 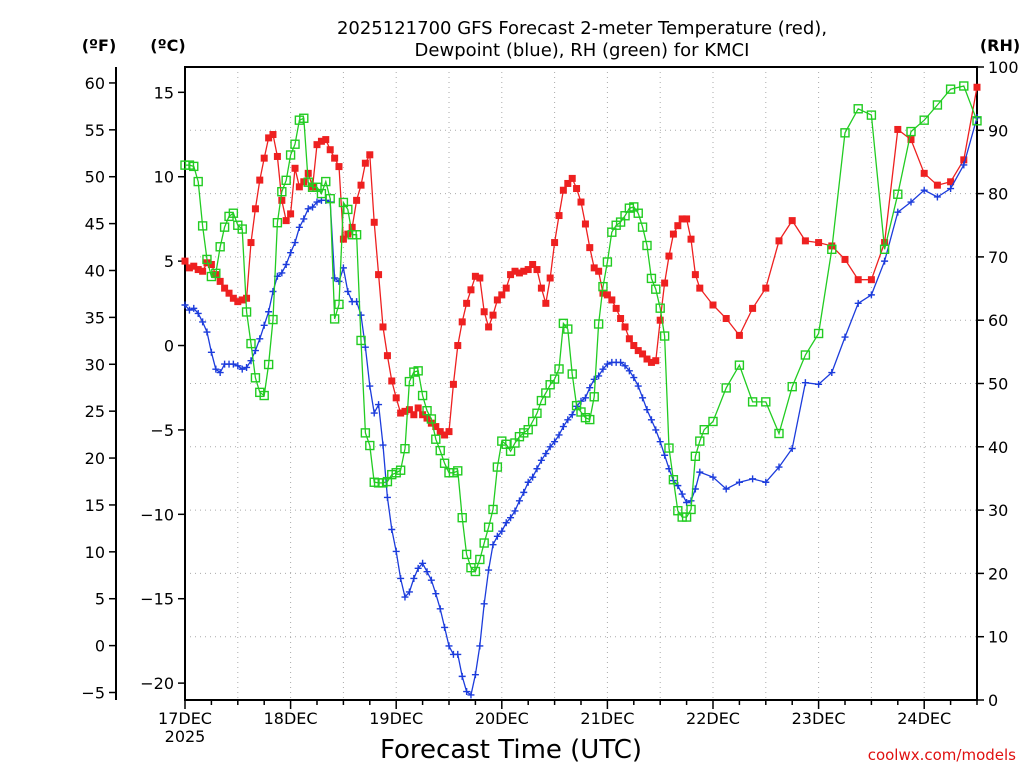 I want to click on celsius-tick-label: −10, so click(x=157, y=514).